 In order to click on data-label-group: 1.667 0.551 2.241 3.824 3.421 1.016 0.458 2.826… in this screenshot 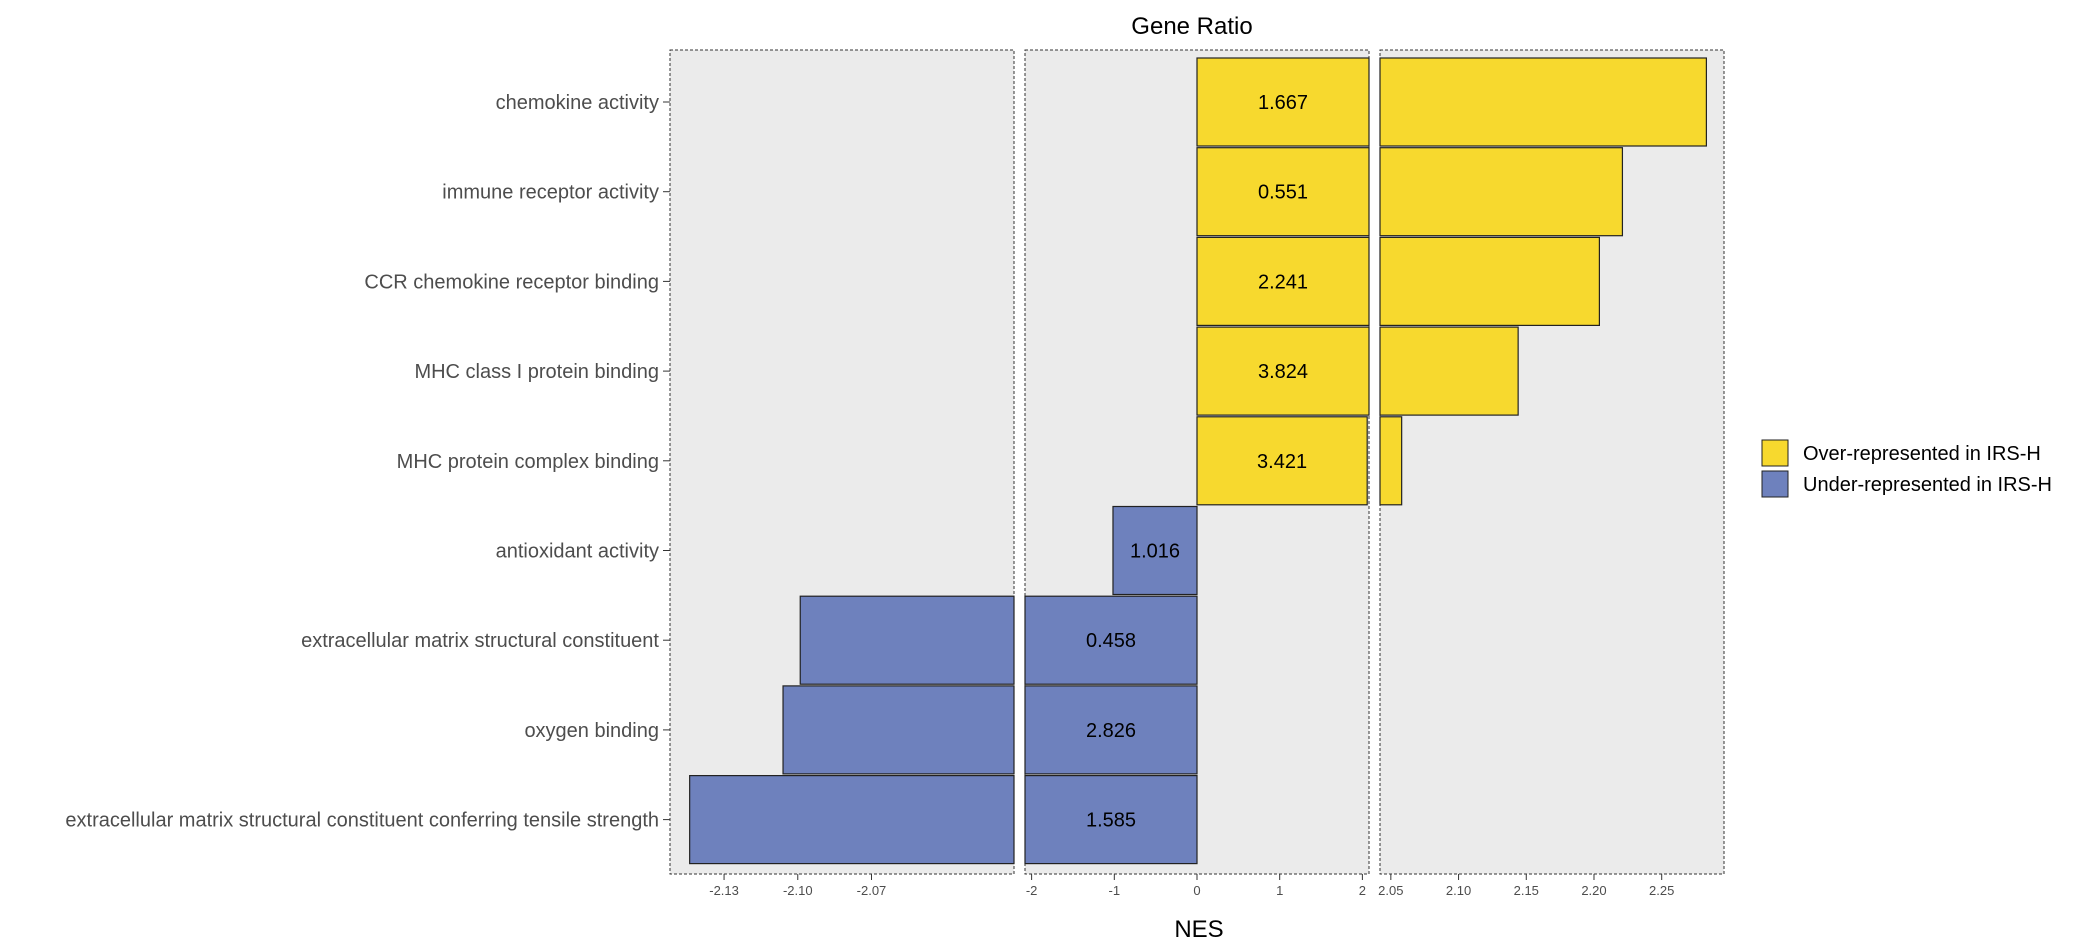, I will do `click(1197, 462)`.